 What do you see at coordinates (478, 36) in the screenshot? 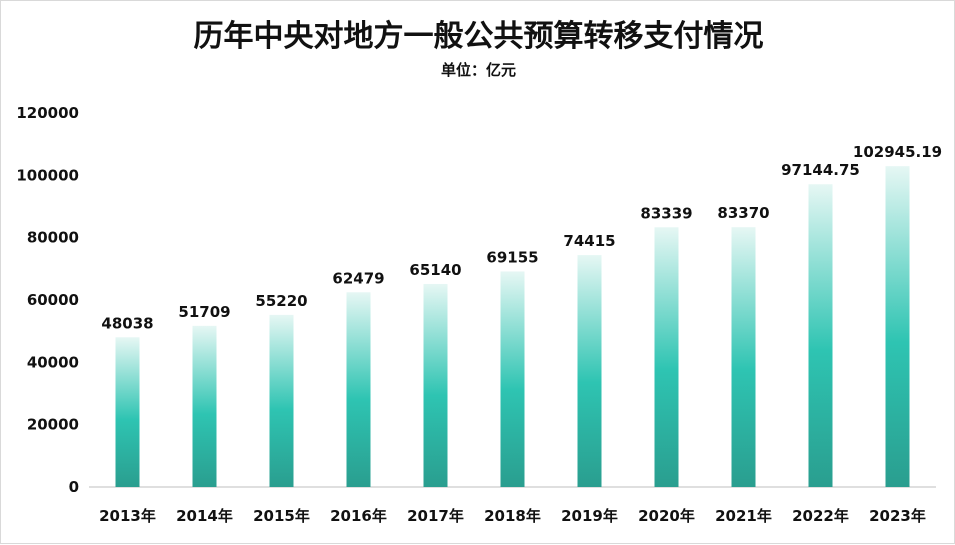
I see `chart-title: 历年中央对地方一般公共预算转移支付情况` at bounding box center [478, 36].